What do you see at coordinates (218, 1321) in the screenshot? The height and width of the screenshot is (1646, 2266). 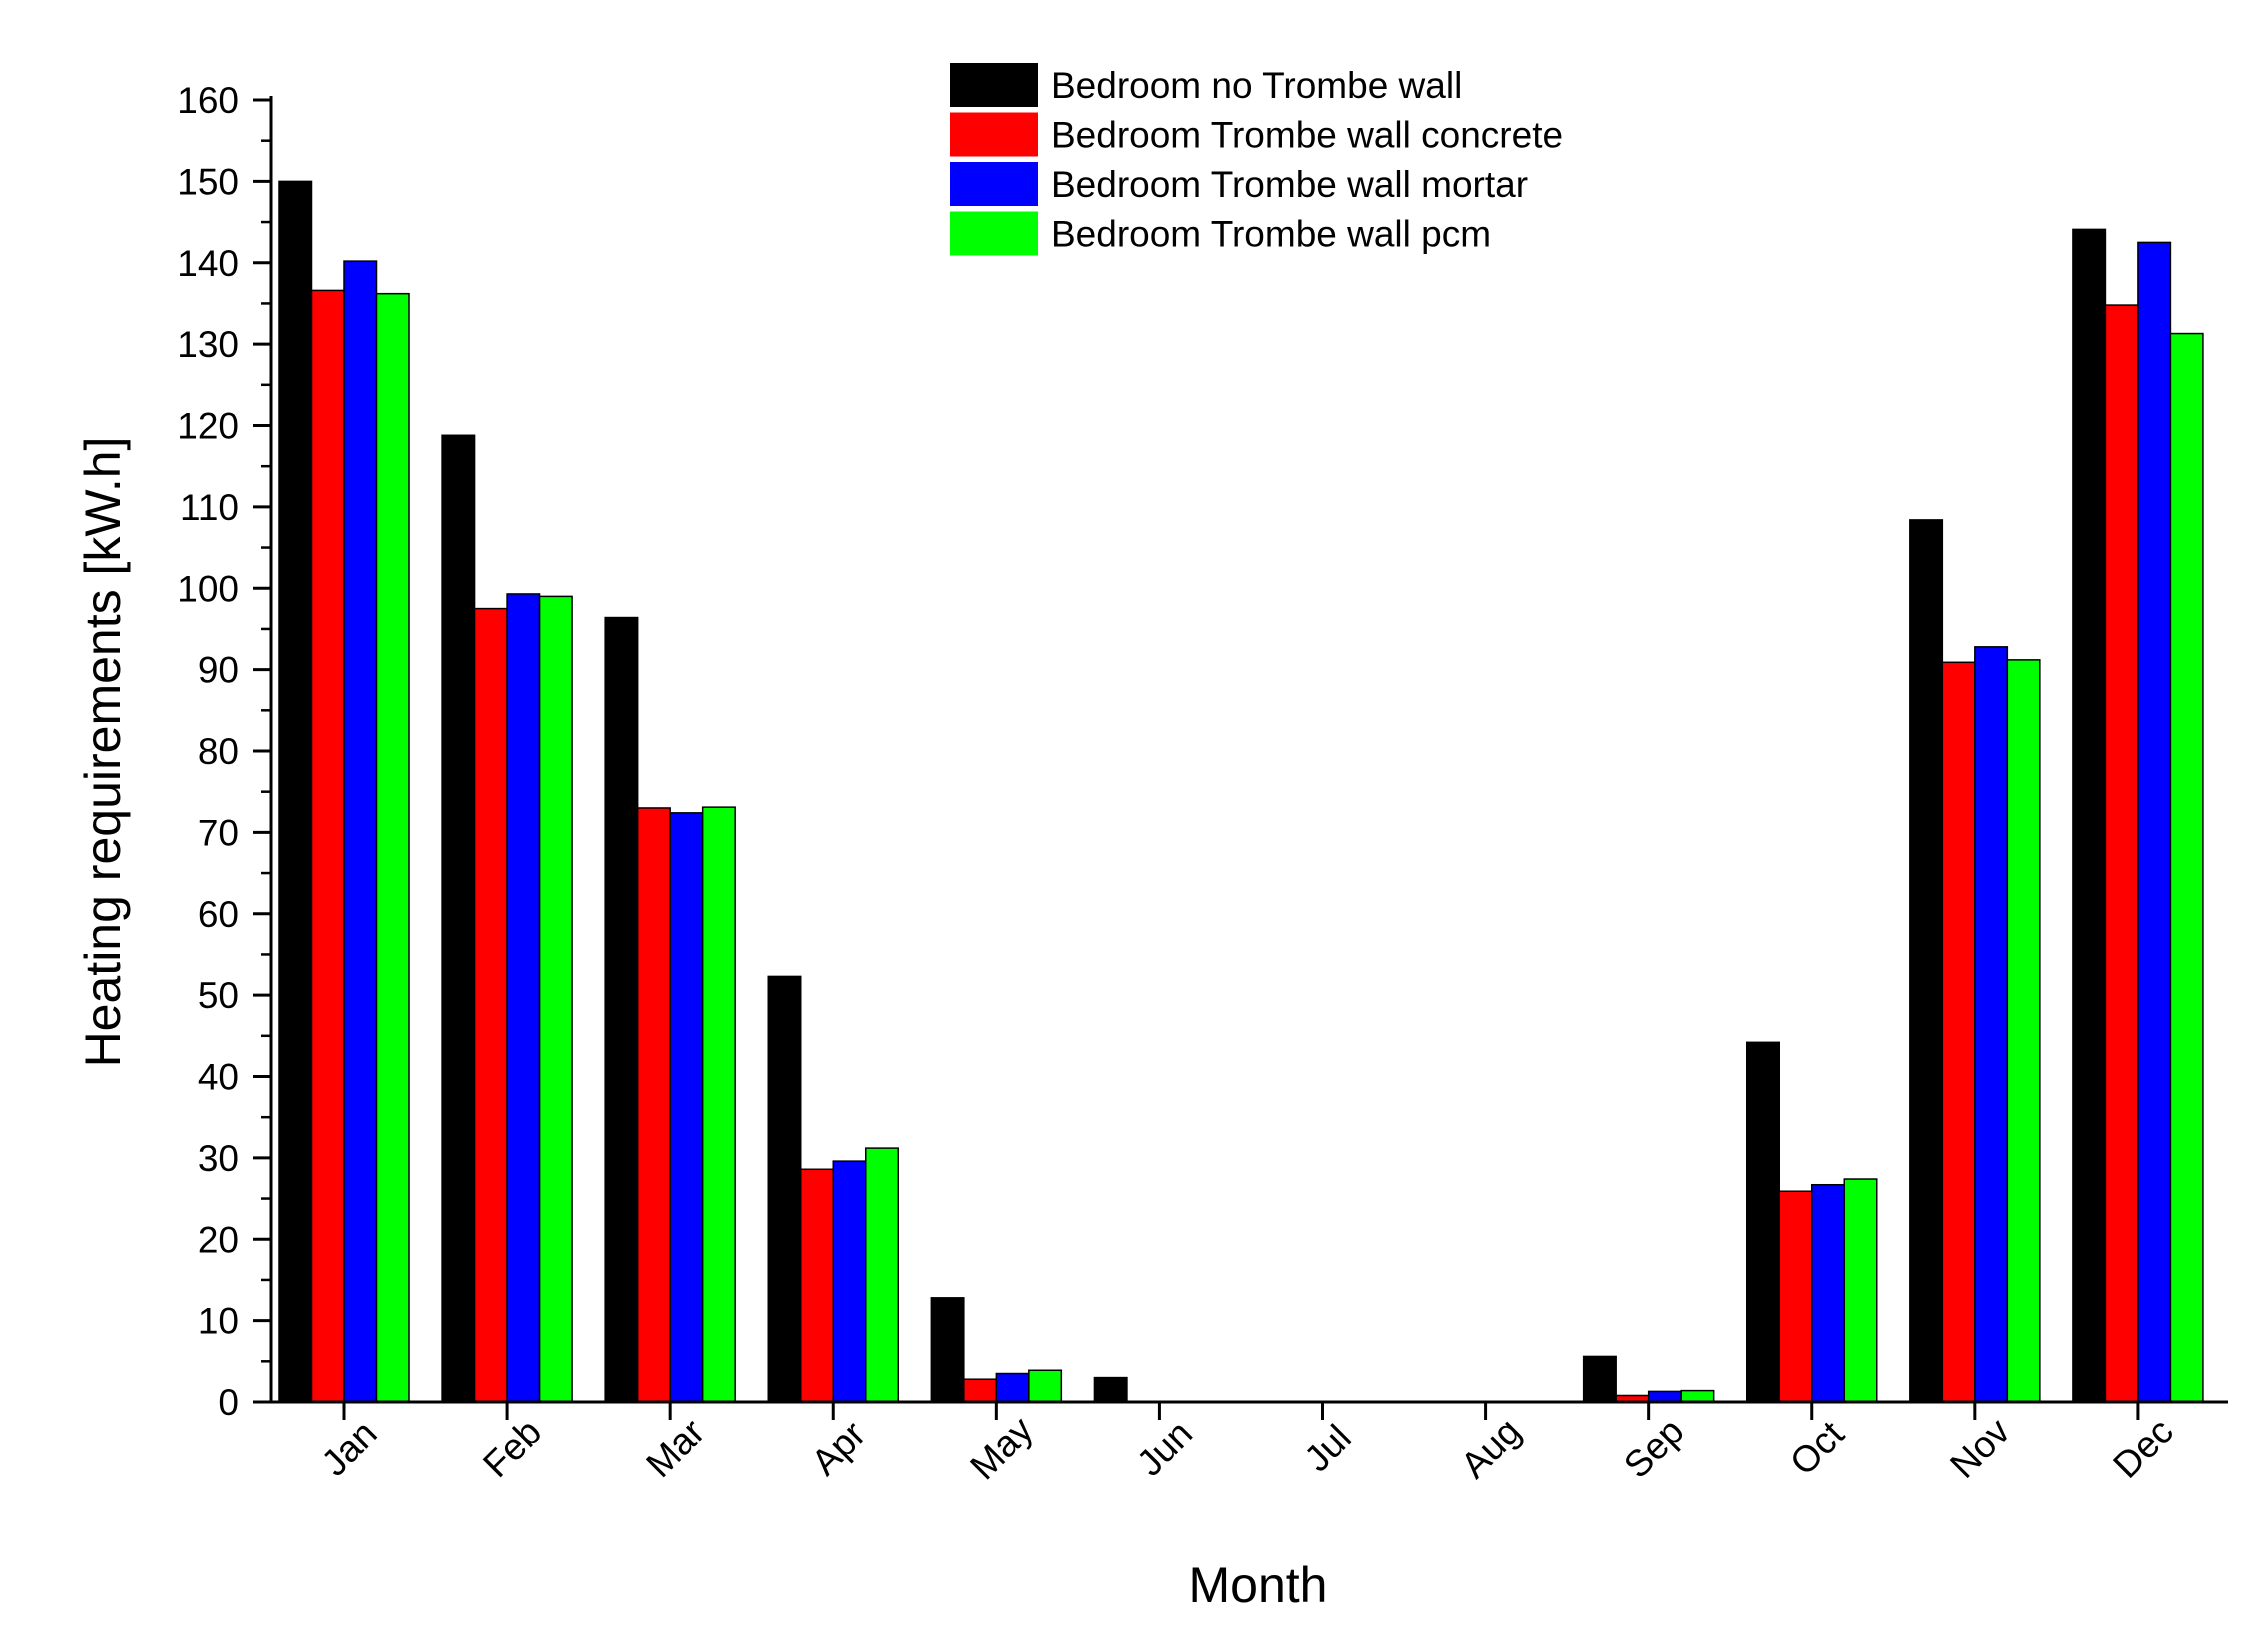 I see `y-tick-label: 10` at bounding box center [218, 1321].